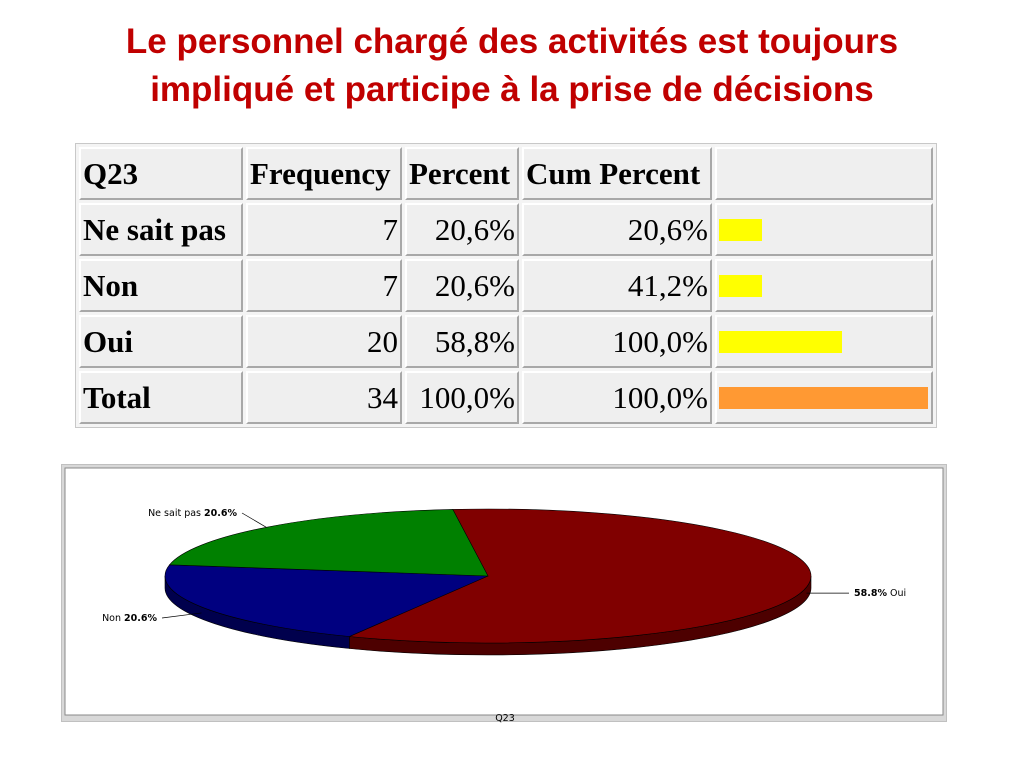 The image size is (1024, 768). Describe the element at coordinates (462, 173) in the screenshot. I see `header-percent: Percent` at that location.